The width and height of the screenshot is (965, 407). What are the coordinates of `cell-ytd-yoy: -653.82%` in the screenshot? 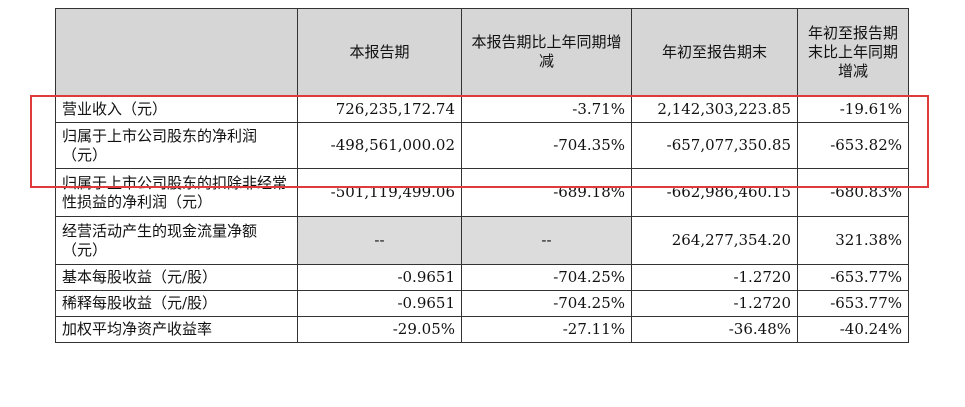 It's located at (853, 145).